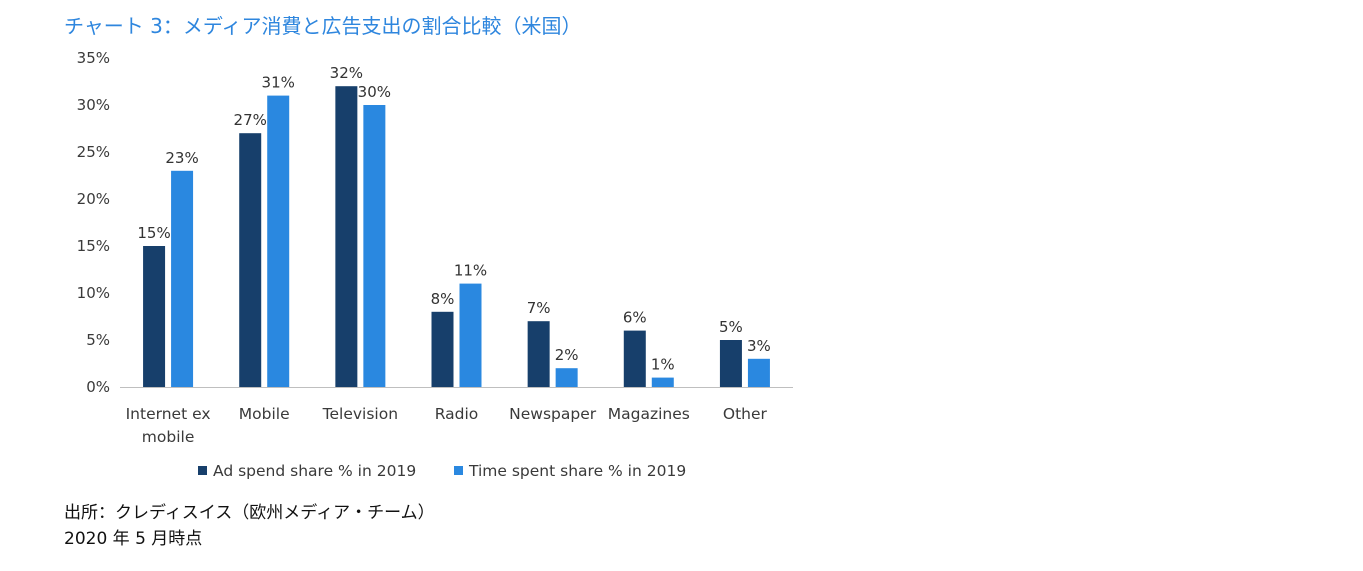 Image resolution: width=1363 pixels, height=571 pixels. I want to click on x-category-label: Other, so click(745, 414).